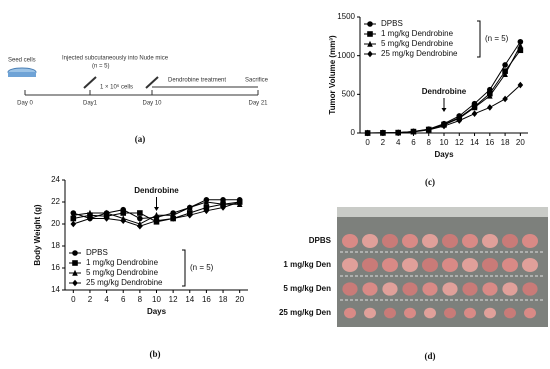 The width and height of the screenshot is (550, 369). What do you see at coordinates (474, 142) in the screenshot?
I see `x-tick-label: 14` at bounding box center [474, 142].